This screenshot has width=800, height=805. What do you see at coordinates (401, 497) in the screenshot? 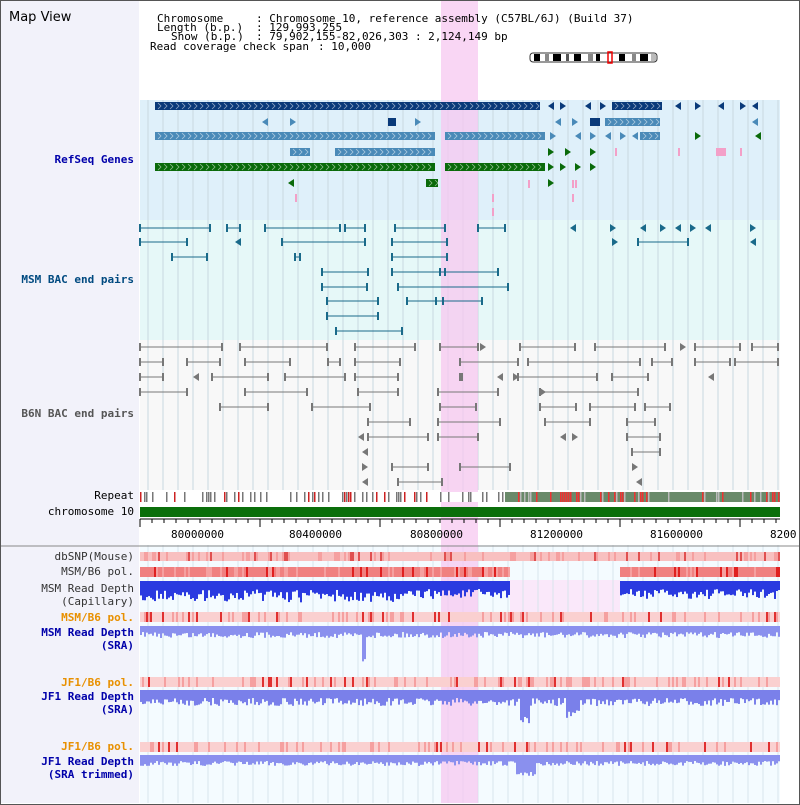
I see `repeat-mark` at bounding box center [401, 497].